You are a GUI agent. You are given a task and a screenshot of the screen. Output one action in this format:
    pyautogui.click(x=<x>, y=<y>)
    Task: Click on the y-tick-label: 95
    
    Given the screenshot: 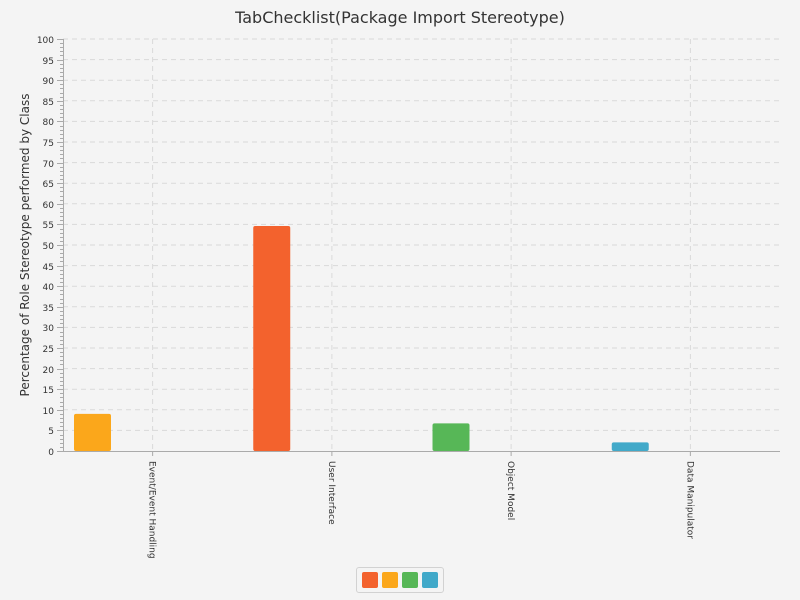 What is the action you would take?
    pyautogui.click(x=48, y=62)
    